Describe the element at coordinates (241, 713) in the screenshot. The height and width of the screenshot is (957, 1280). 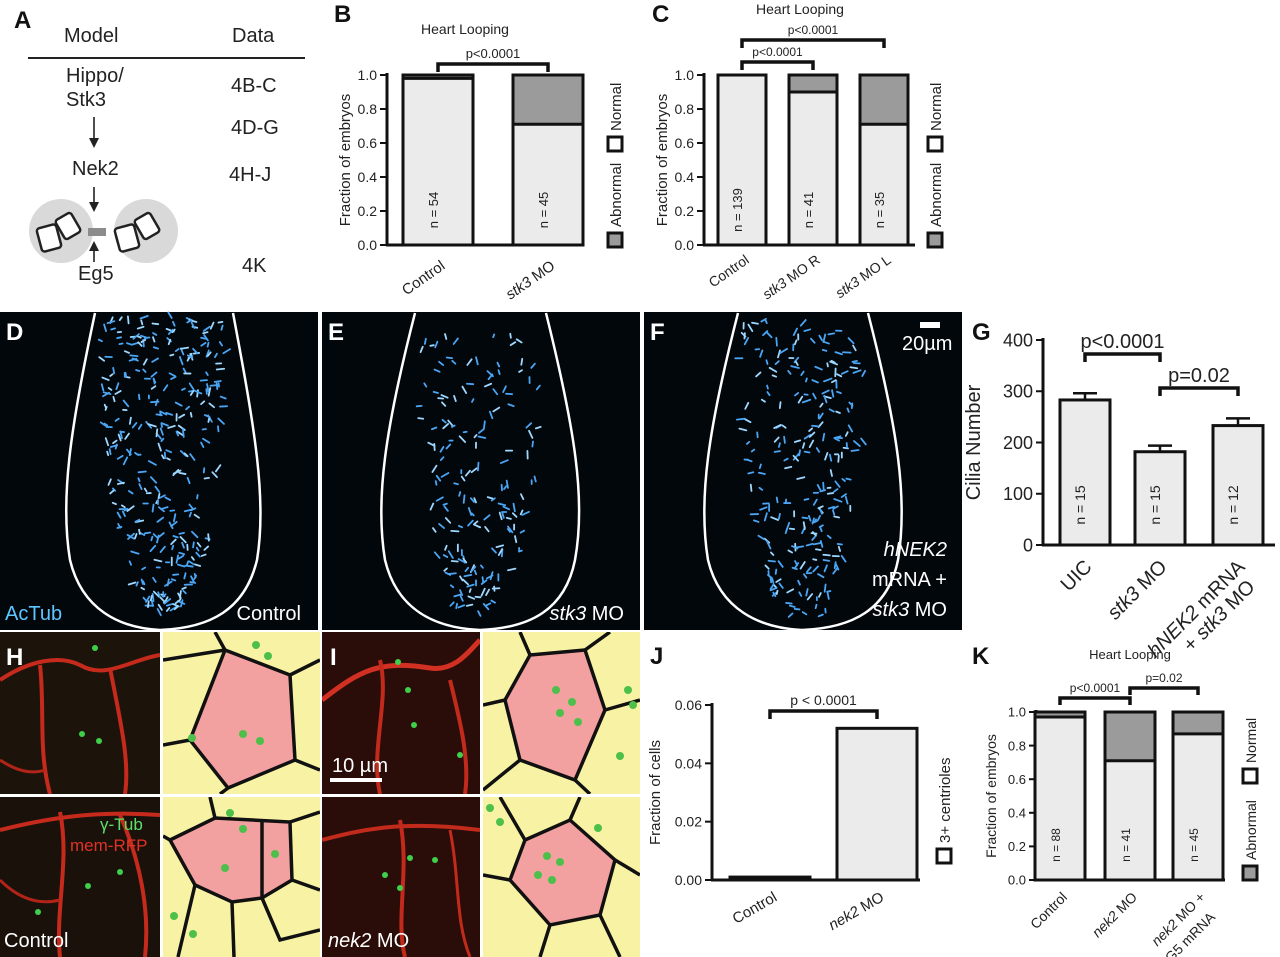
I see `diagram-h-top` at that location.